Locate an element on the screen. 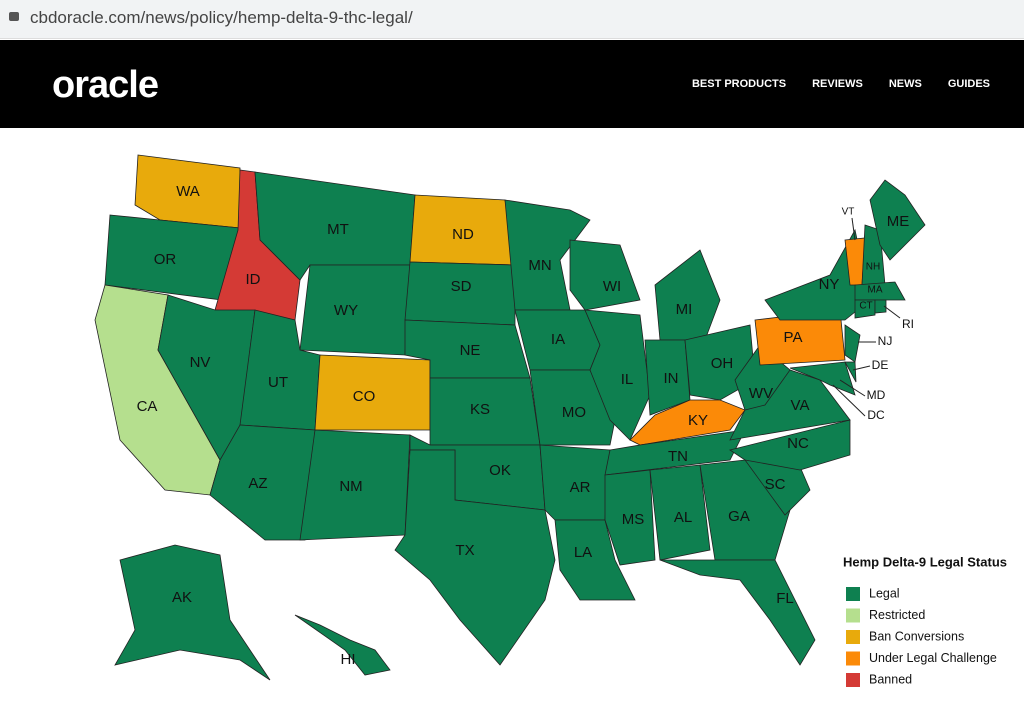  state-label: NC is located at coordinates (798, 443).